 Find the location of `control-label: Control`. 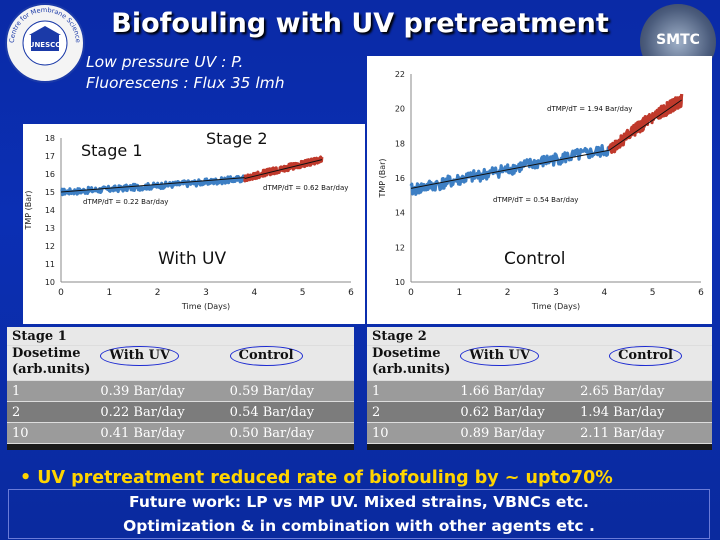

control-label: Control is located at coordinates (534, 259).